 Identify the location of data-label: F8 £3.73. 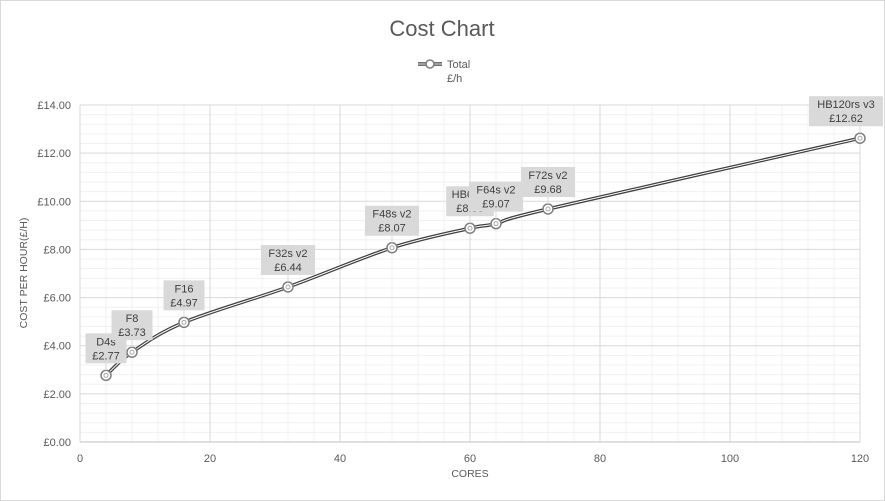
(132, 329).